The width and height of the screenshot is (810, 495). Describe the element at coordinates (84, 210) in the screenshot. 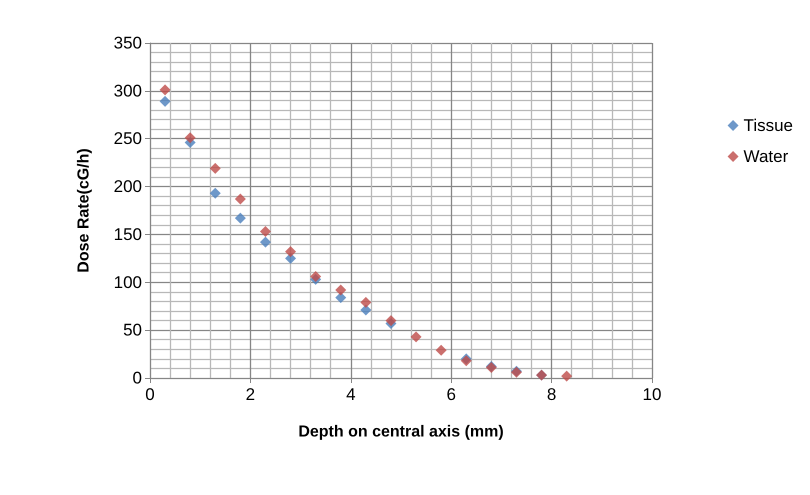

I see `y-axis-title: Dose Rate(cG/h)` at that location.